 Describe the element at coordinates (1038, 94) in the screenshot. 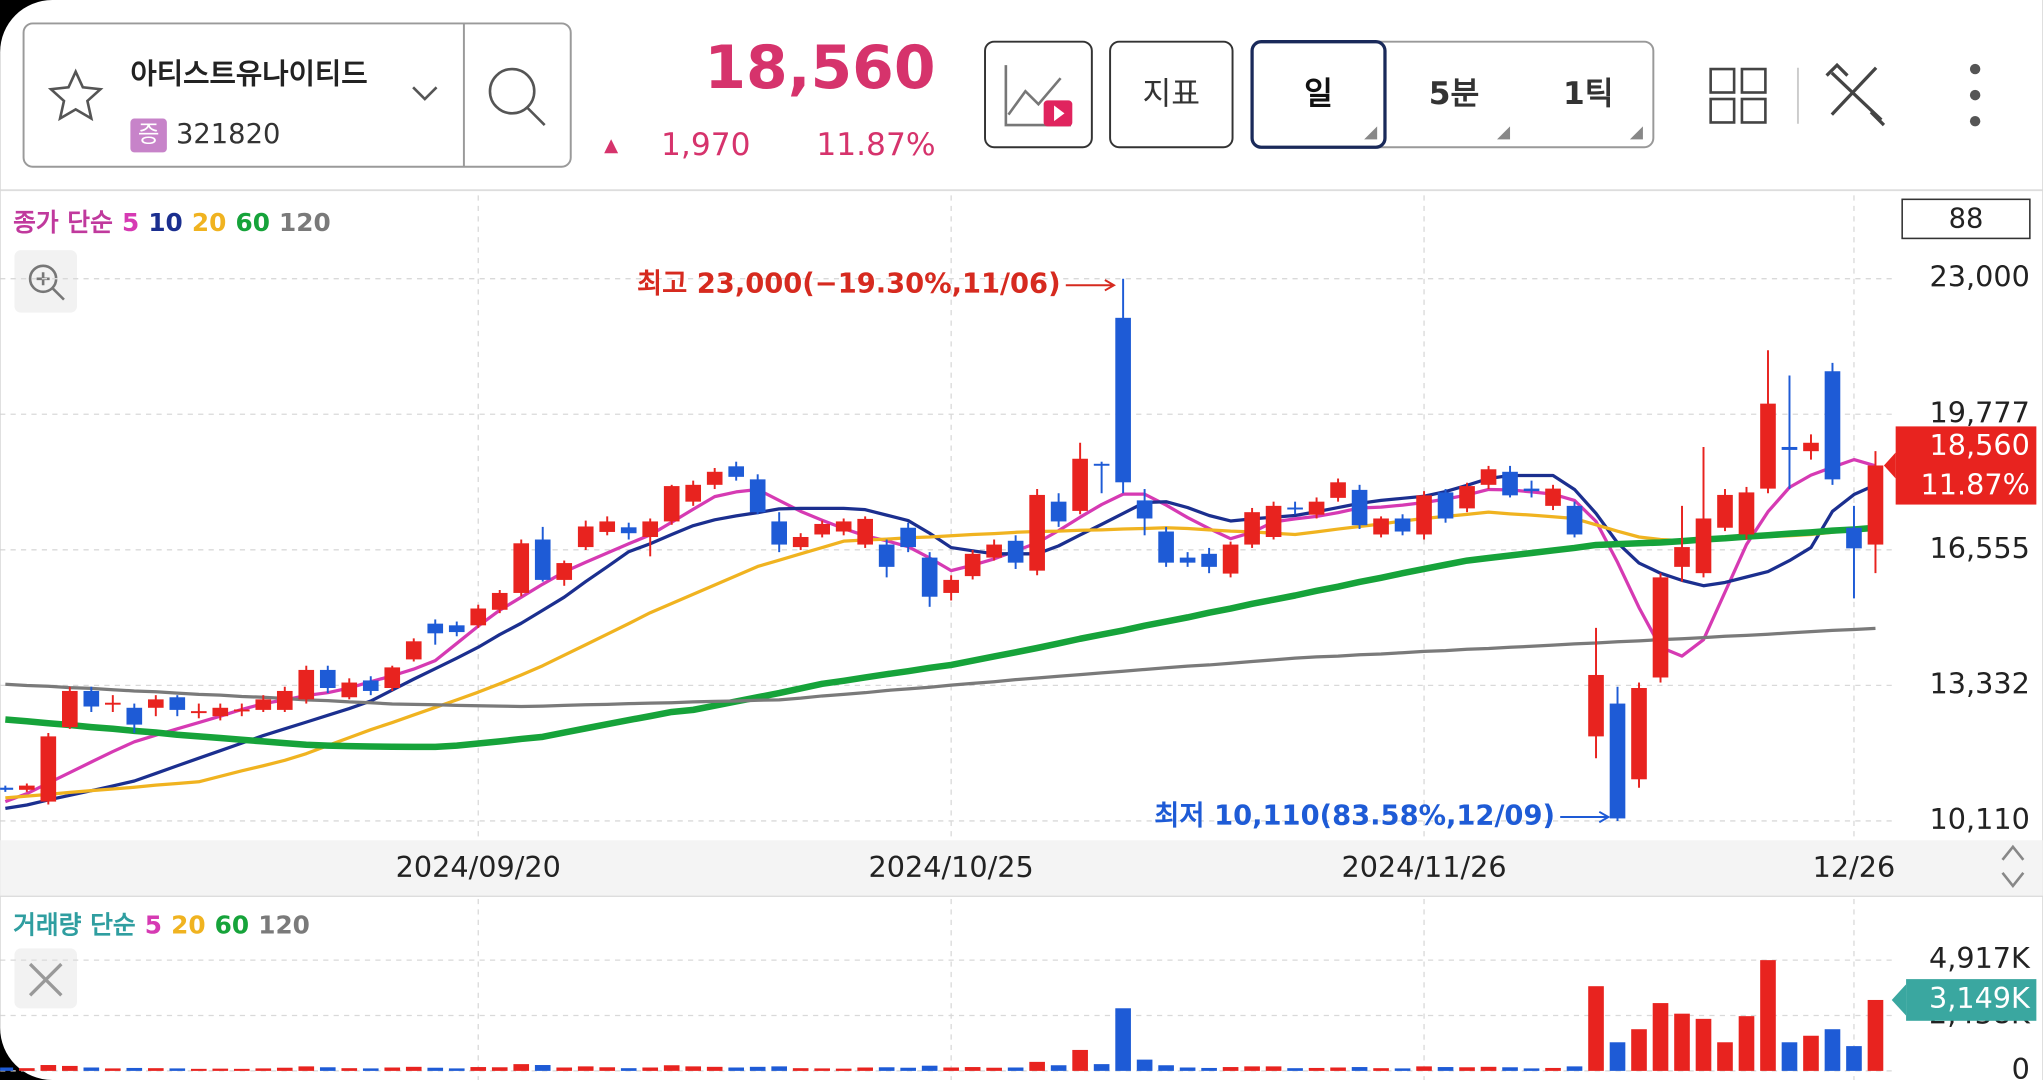

I see `chart-video-button` at that location.